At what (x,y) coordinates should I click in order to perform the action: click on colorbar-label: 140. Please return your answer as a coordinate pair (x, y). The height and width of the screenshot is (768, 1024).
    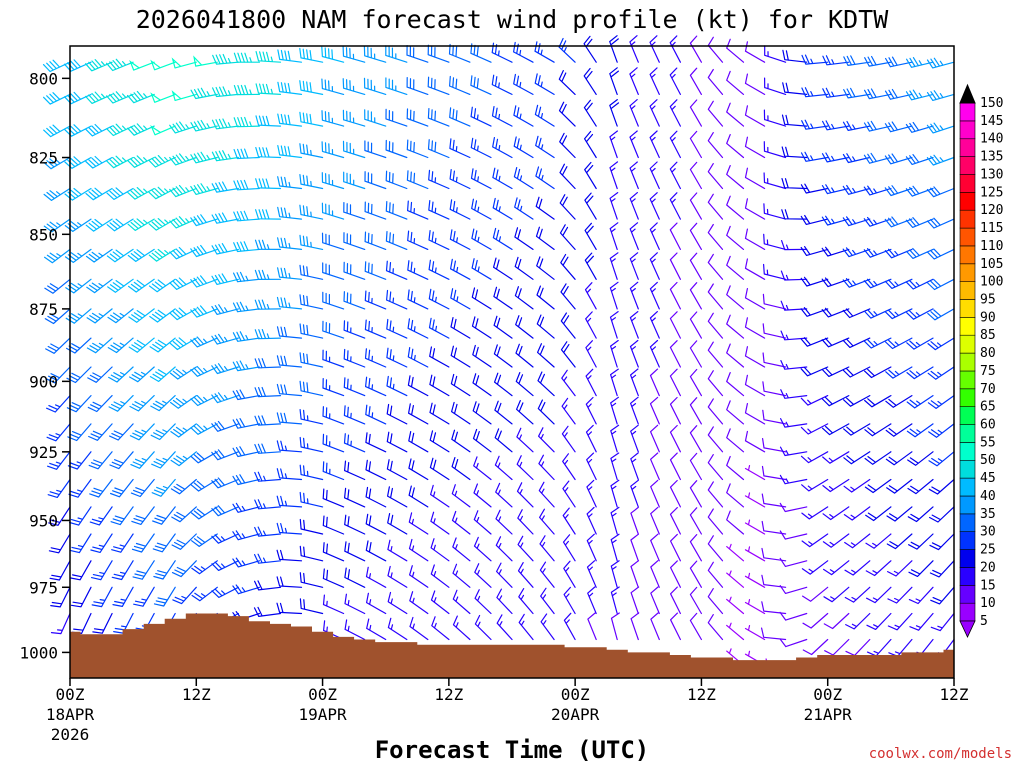
    Looking at the image, I should click on (991, 139).